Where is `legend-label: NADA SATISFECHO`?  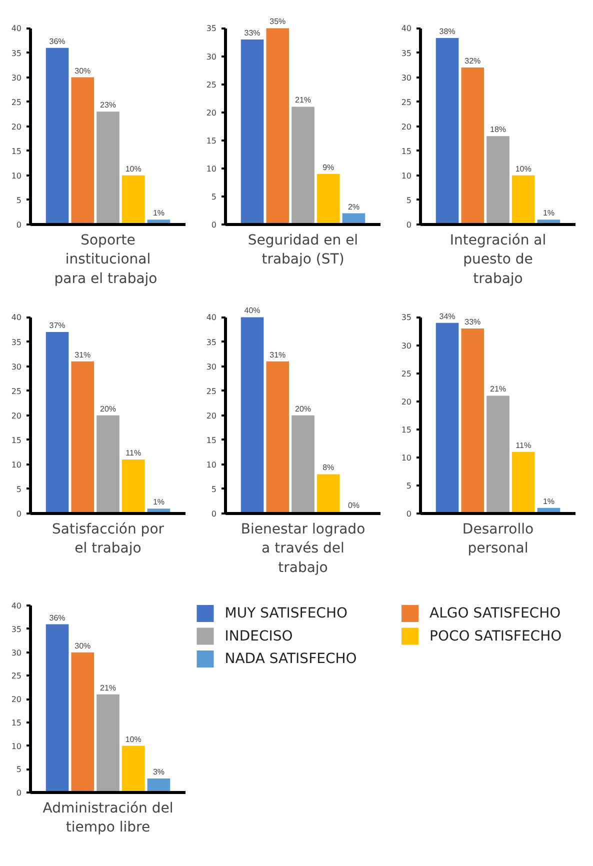 legend-label: NADA SATISFECHO is located at coordinates (290, 659).